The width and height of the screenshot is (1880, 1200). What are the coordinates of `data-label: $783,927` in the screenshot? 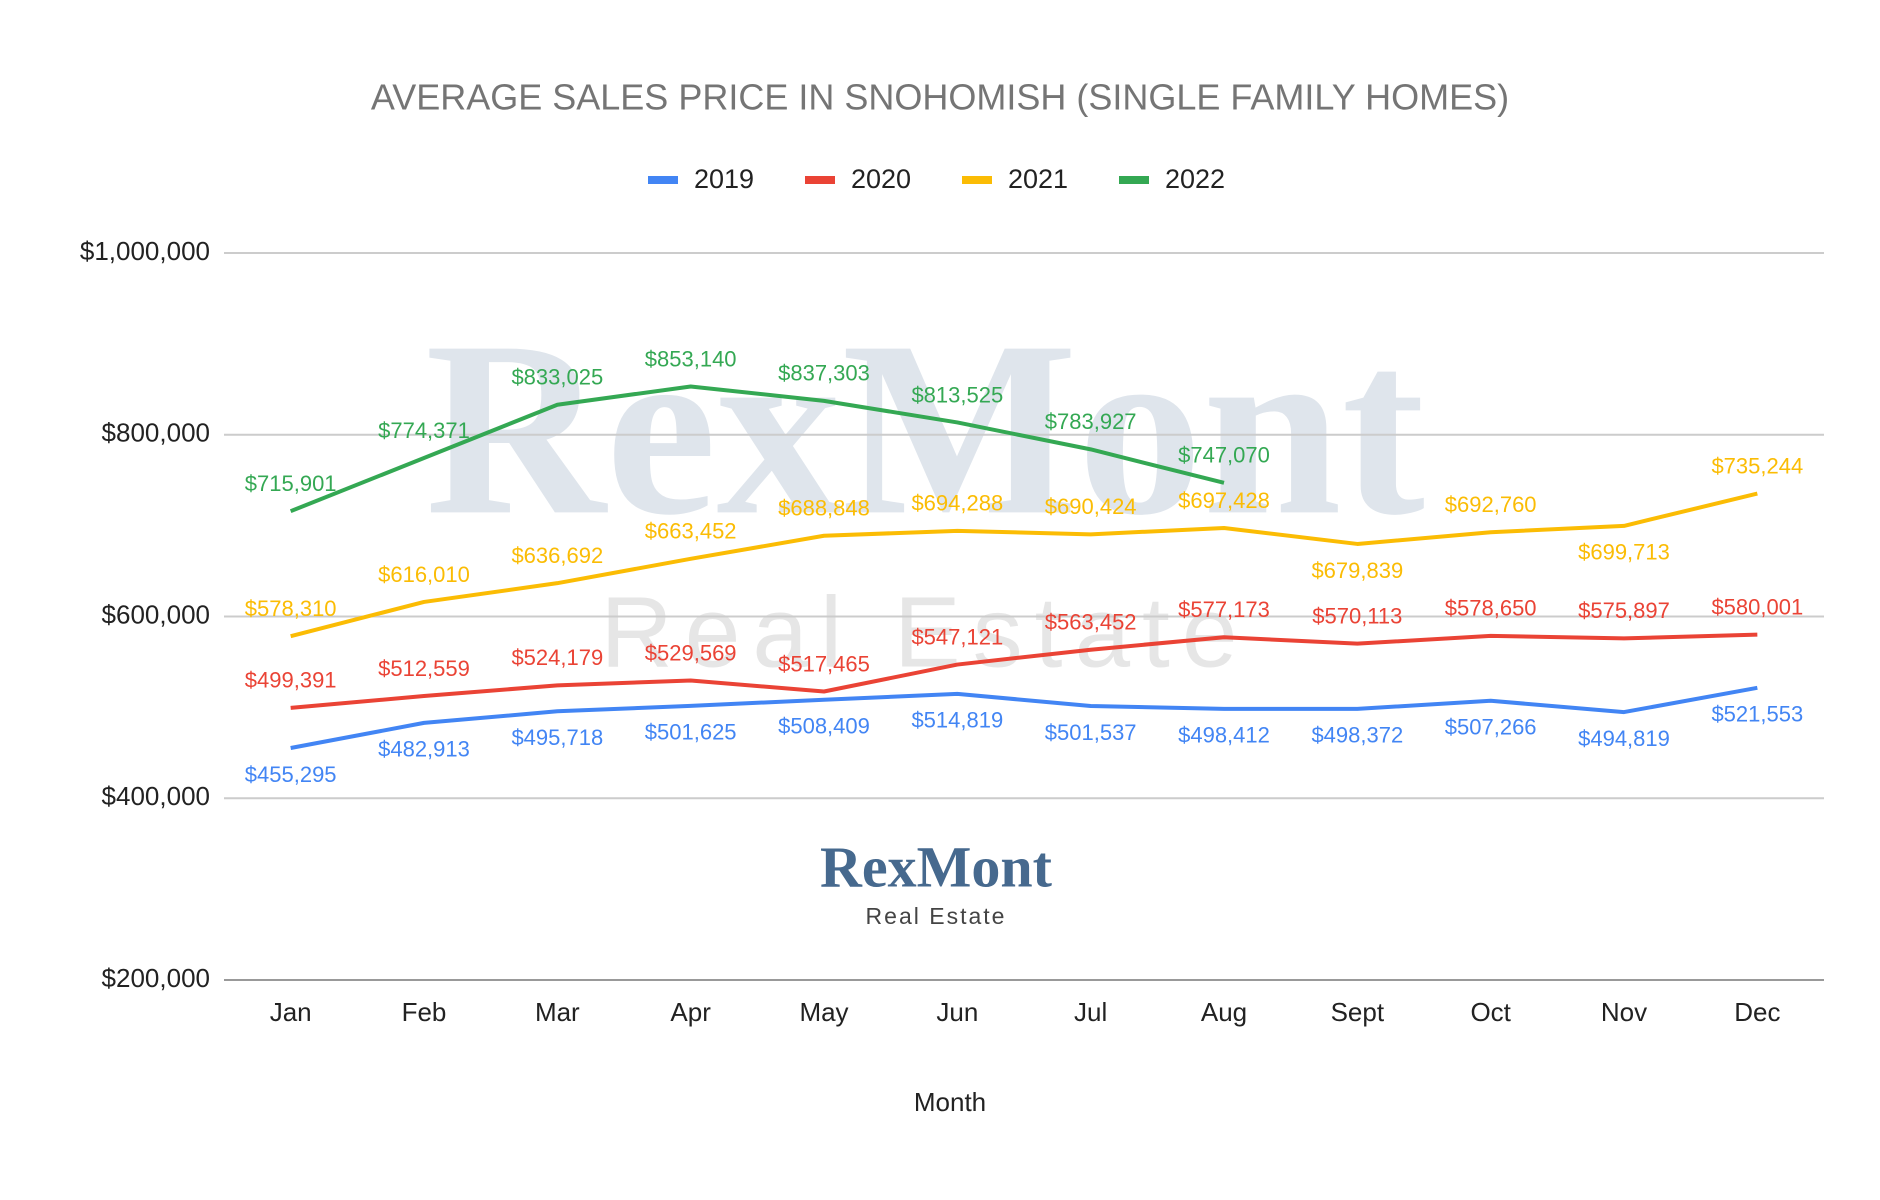 It's located at (1091, 421).